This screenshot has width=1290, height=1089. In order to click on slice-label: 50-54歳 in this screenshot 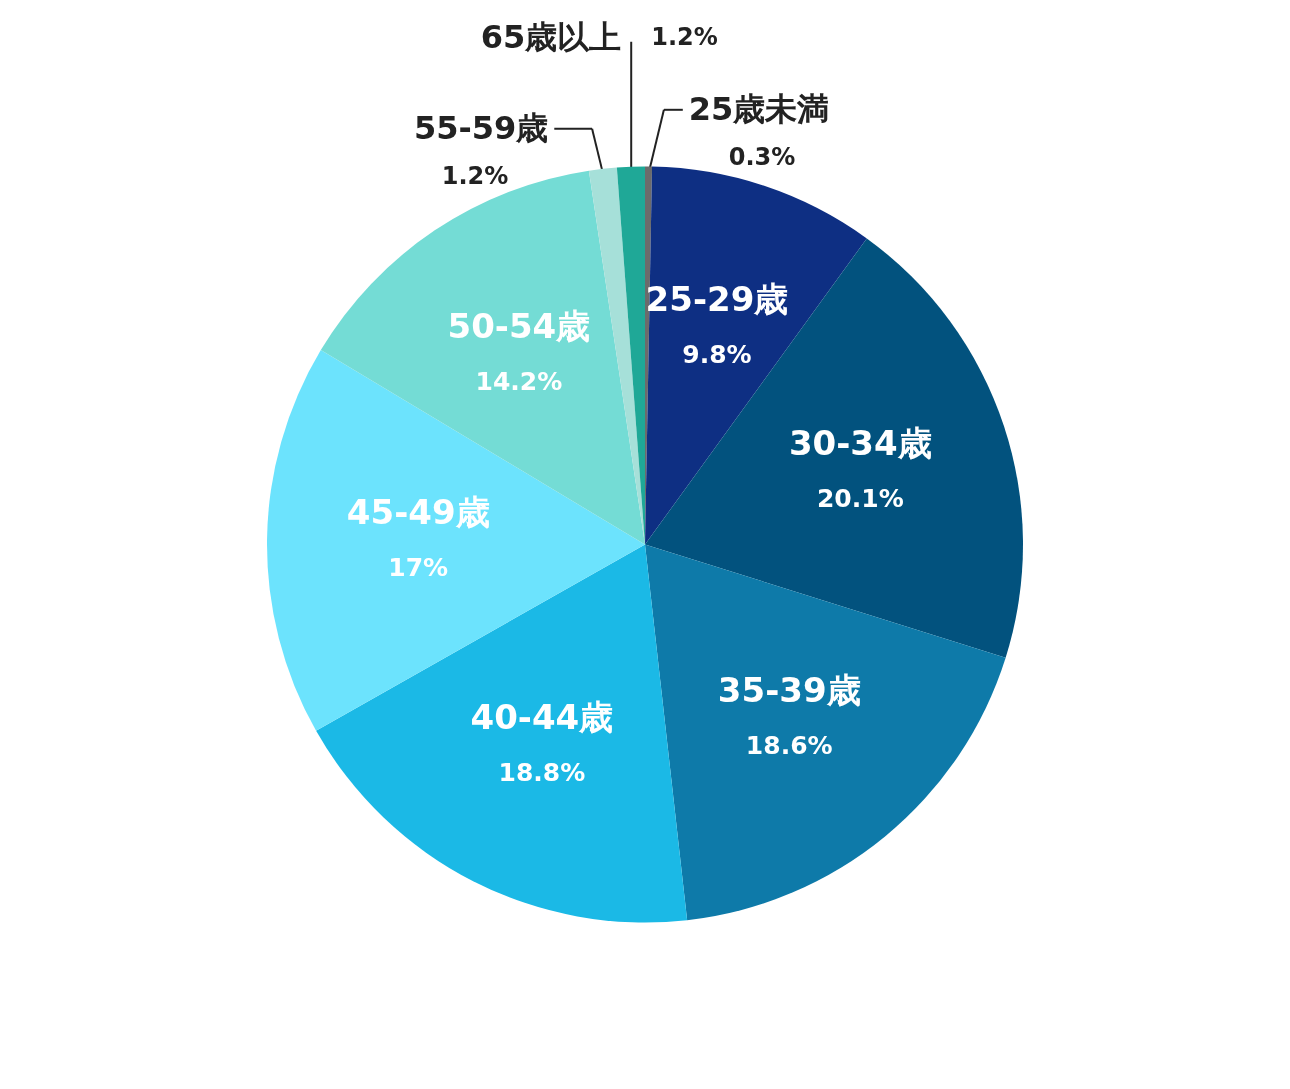, I will do `click(519, 326)`.